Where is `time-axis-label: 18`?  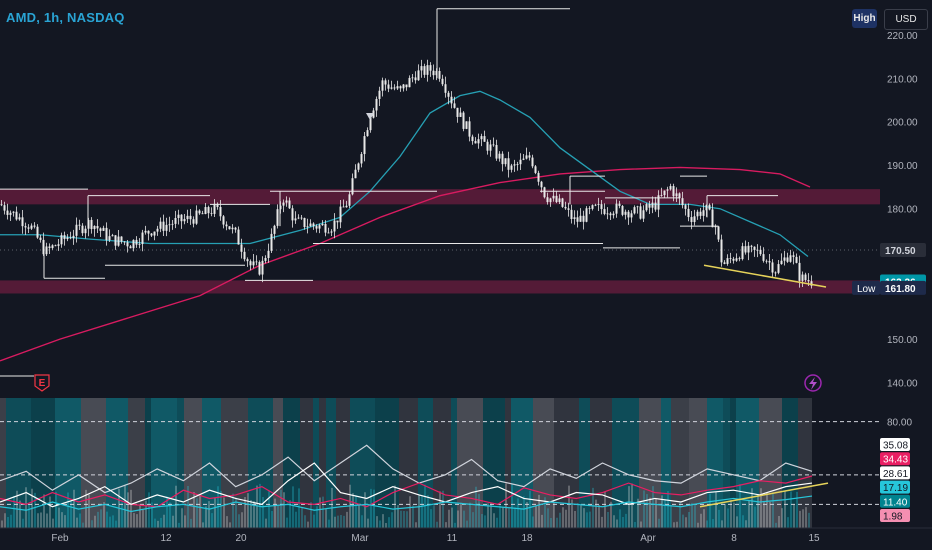 time-axis-label: 18 is located at coordinates (527, 538).